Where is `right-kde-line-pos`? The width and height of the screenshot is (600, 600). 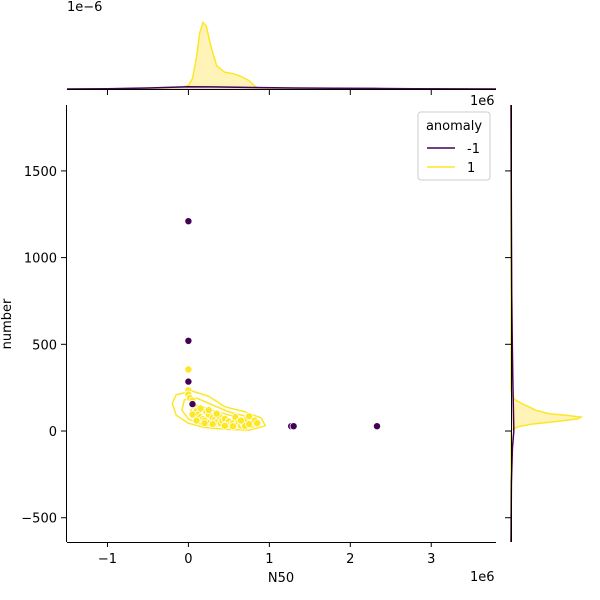
right-kde-line-pos is located at coordinates (547, 323).